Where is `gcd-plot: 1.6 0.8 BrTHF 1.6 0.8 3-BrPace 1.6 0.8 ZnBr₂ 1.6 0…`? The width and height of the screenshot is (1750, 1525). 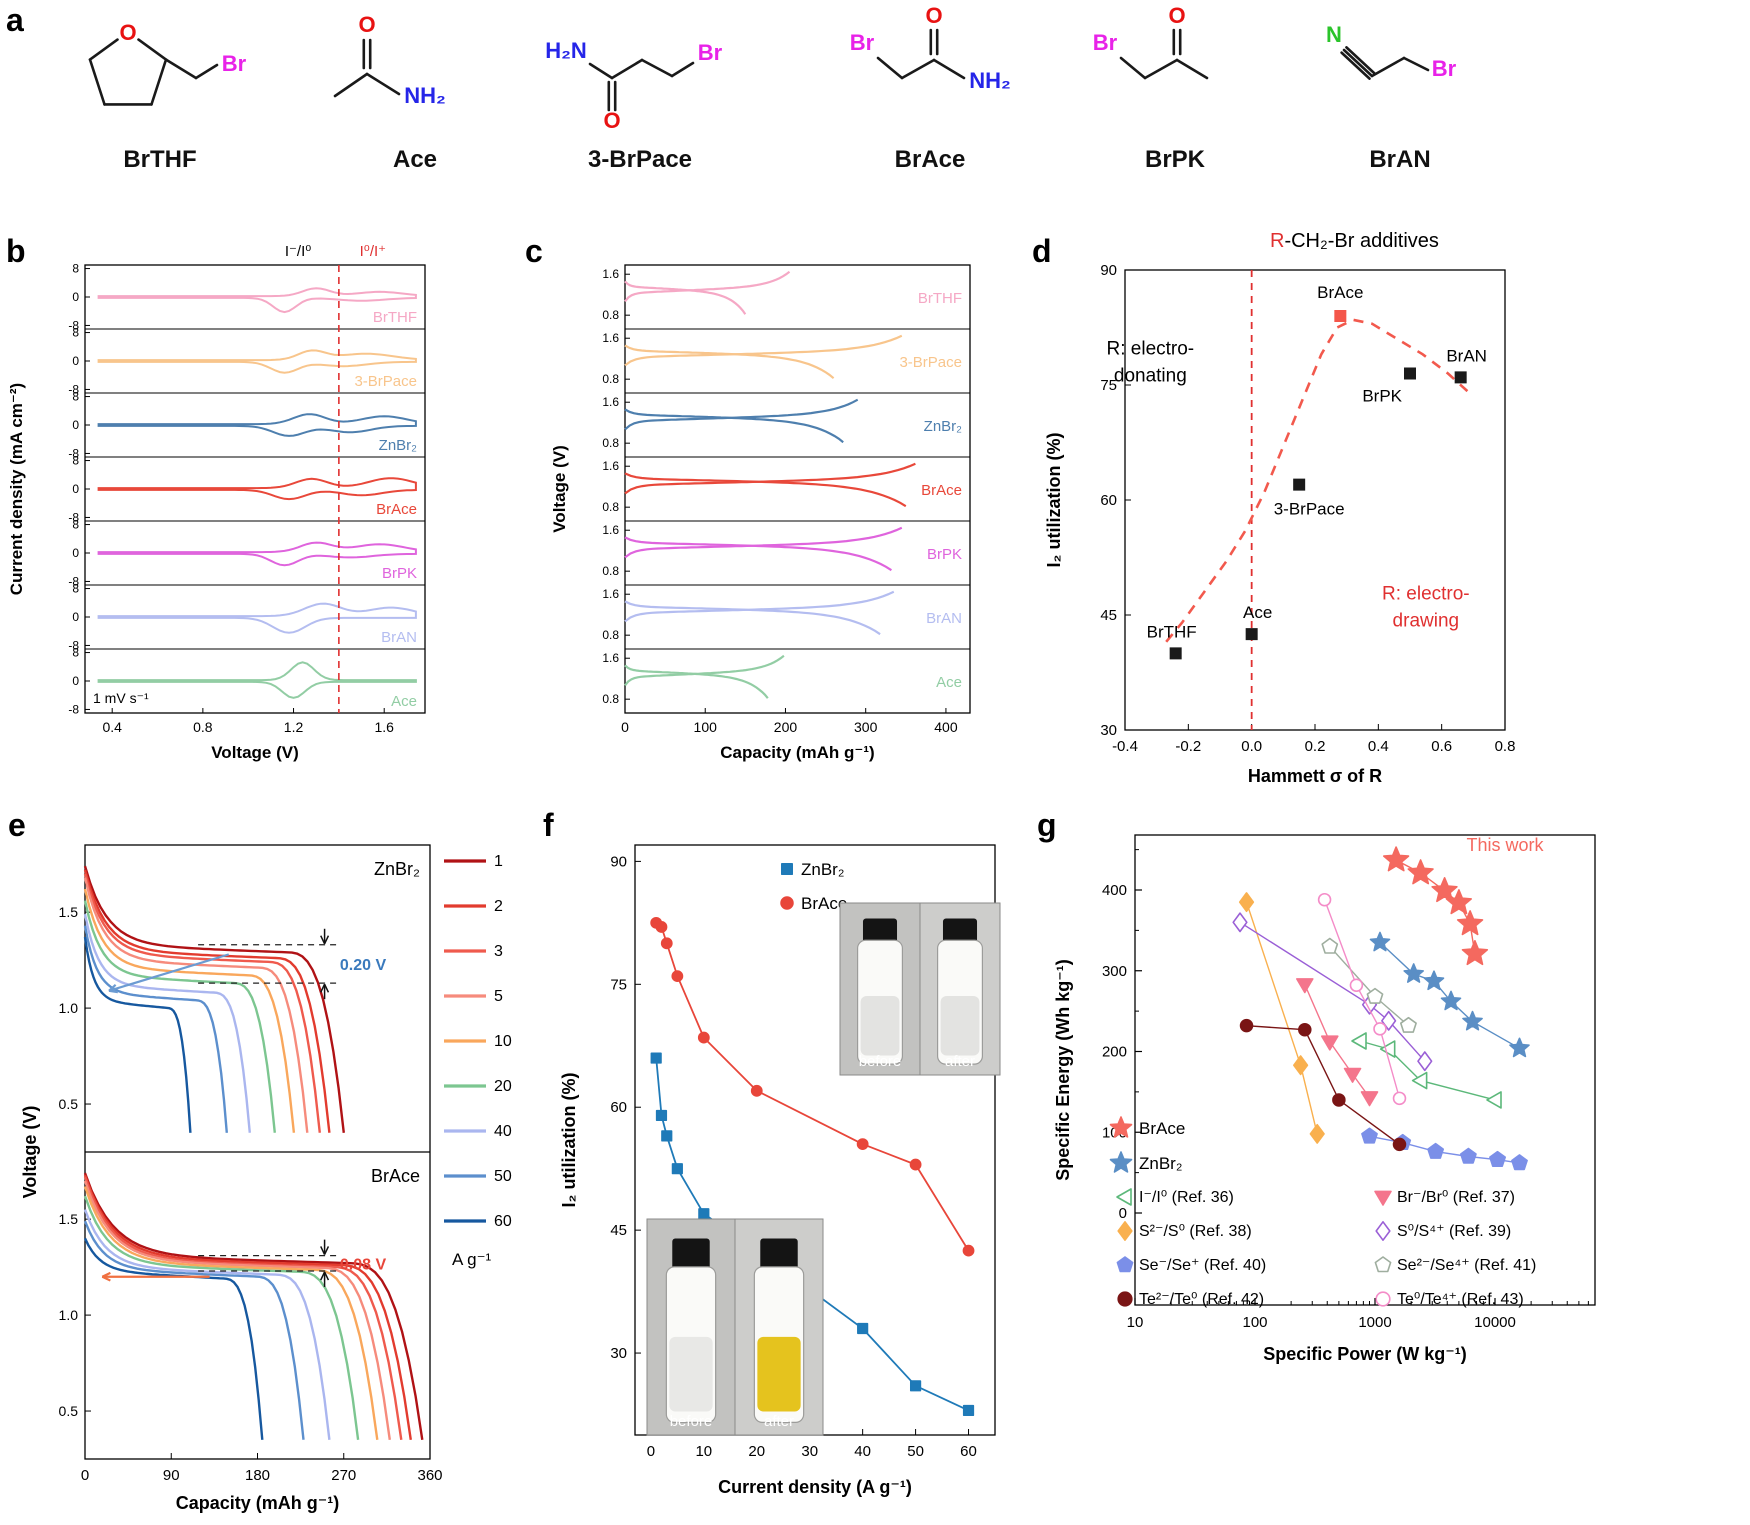
gcd-plot: 1.6 0.8 BrTHF 1.6 0.8 3-BrPace 1.6 0.8 ZnBr₂ 1.6 0… is located at coordinates (760, 513).